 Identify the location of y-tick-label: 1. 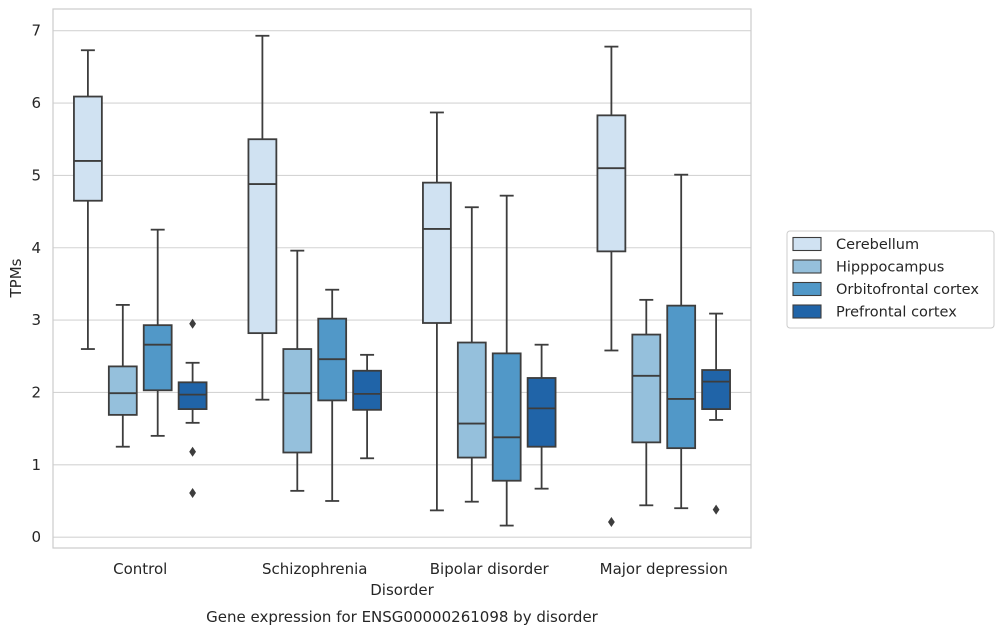
(36, 465).